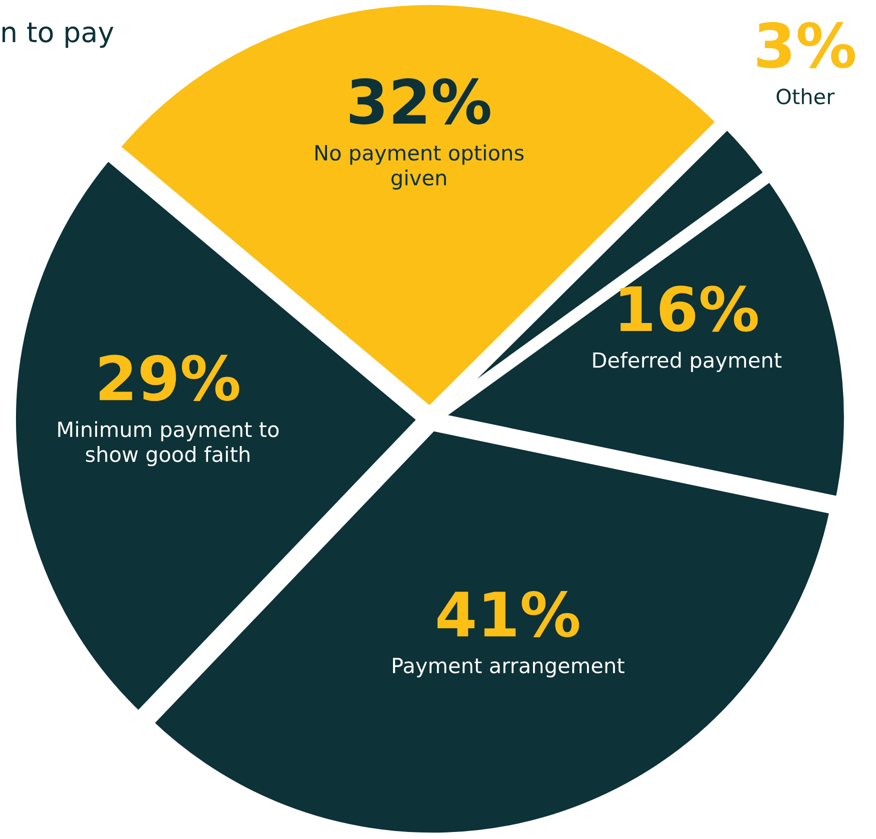  Describe the element at coordinates (508, 668) in the screenshot. I see `slice-label: Payment arrangement` at that location.